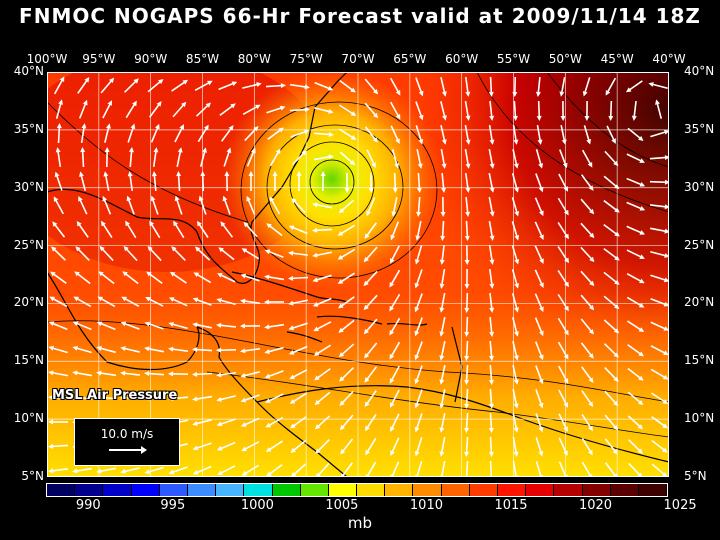 The height and width of the screenshot is (540, 720). Describe the element at coordinates (511, 505) in the screenshot. I see `colorbar-tick-label: 1015` at that location.